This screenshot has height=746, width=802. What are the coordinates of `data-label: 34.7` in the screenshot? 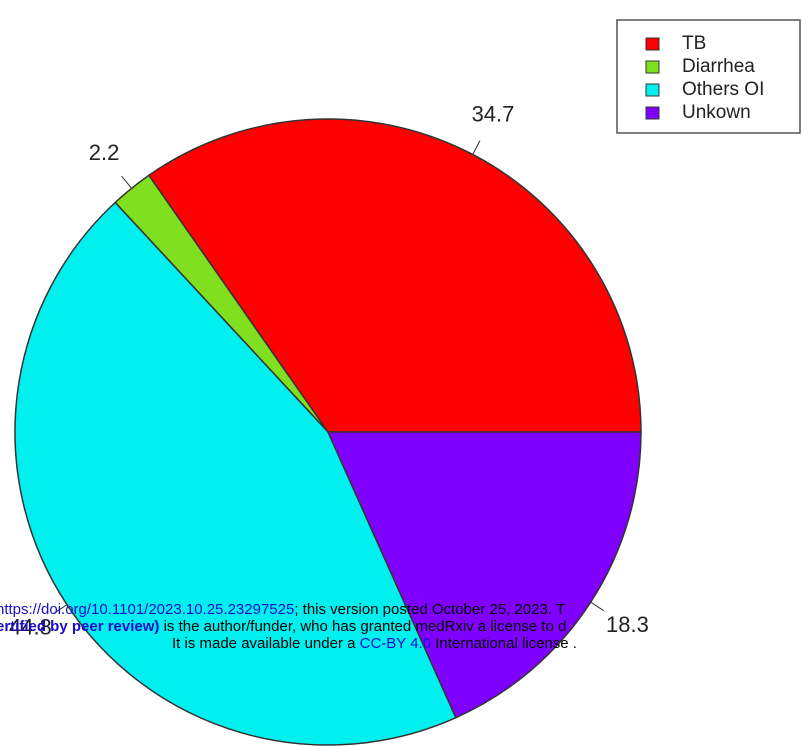 It's located at (493, 113).